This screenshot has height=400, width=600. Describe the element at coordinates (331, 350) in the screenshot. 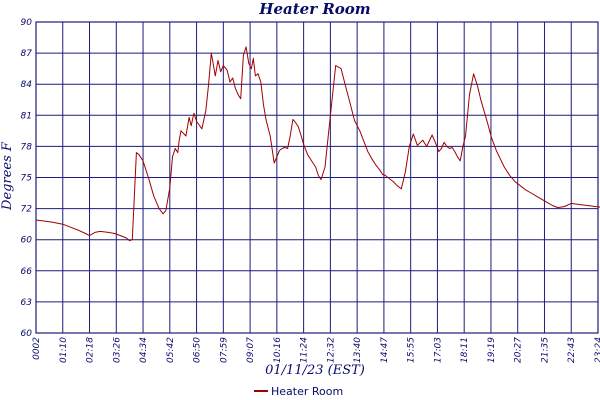

I see `x-tick-label: 12:32` at that location.